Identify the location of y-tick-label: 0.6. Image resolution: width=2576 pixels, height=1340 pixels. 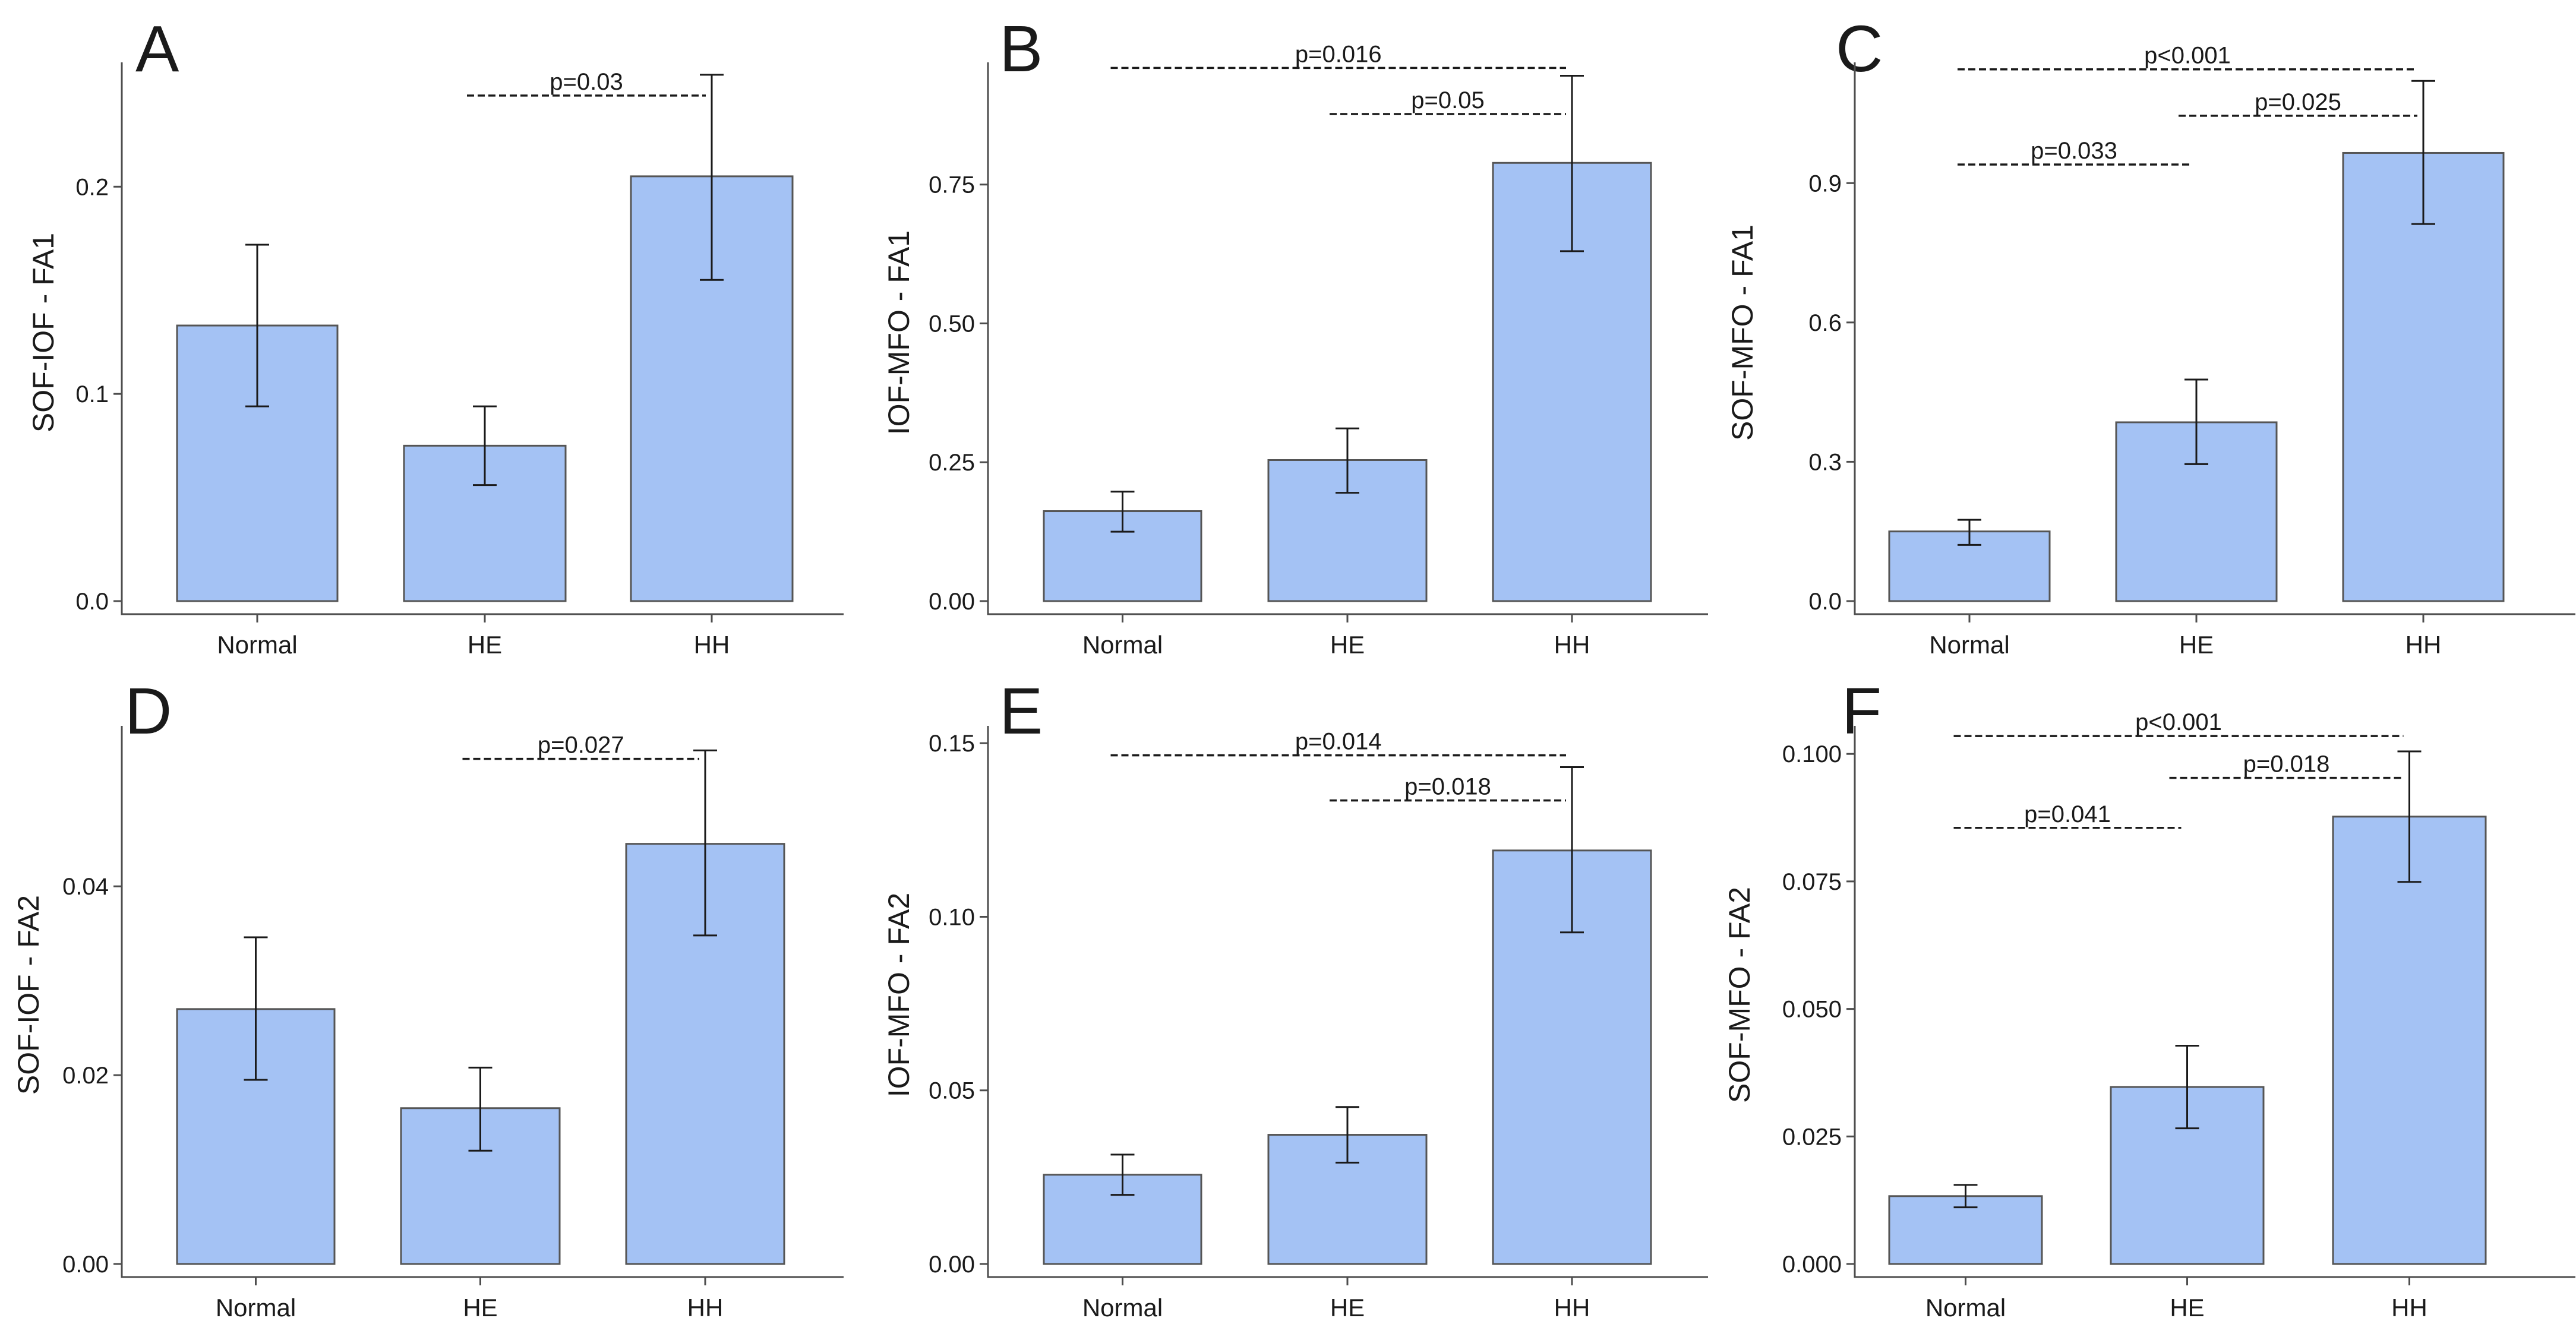
(1825, 323).